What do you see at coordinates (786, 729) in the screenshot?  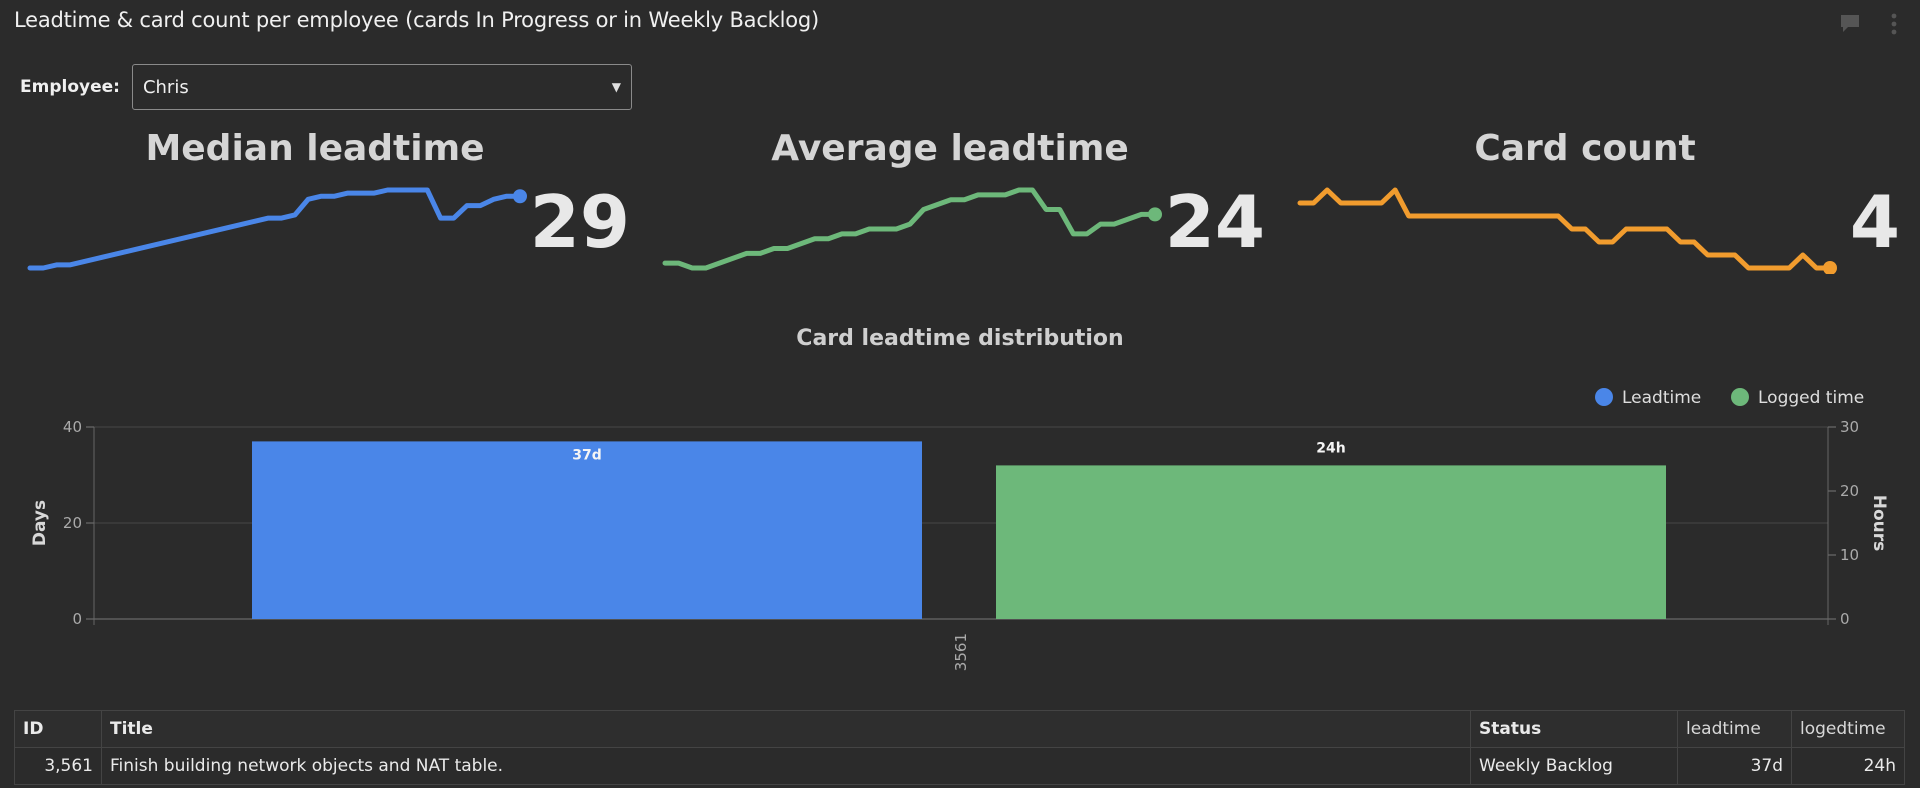 I see `column-header-title: Title` at bounding box center [786, 729].